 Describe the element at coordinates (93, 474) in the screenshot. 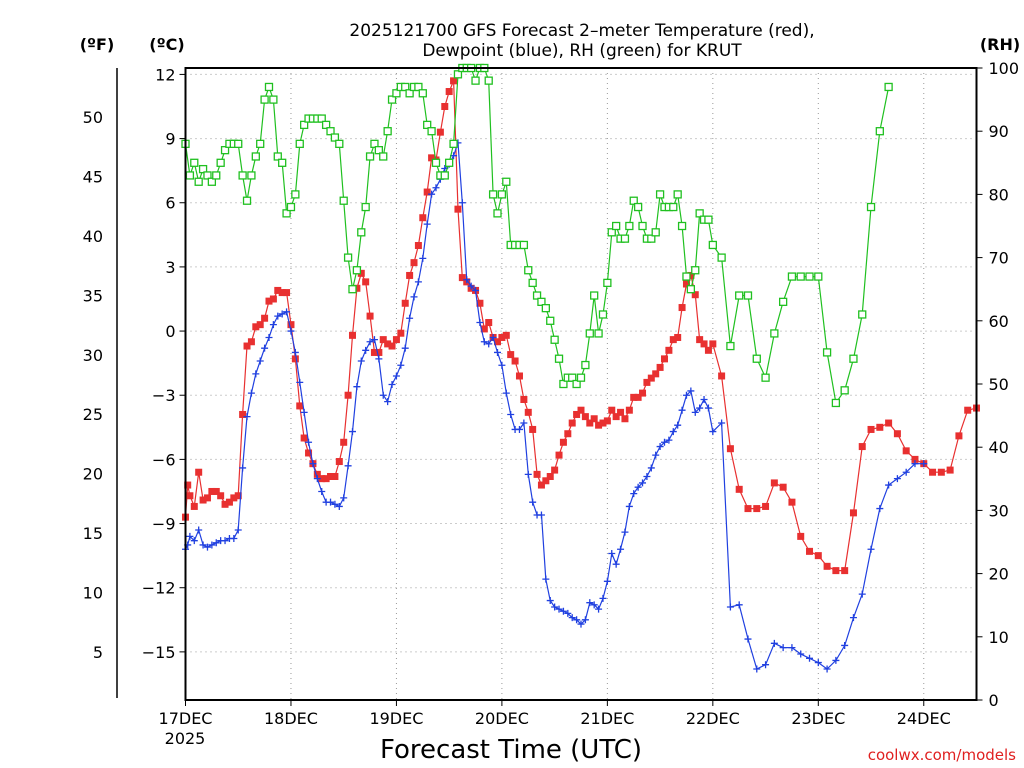

I see `fahrenheit-tick-label: 20` at that location.